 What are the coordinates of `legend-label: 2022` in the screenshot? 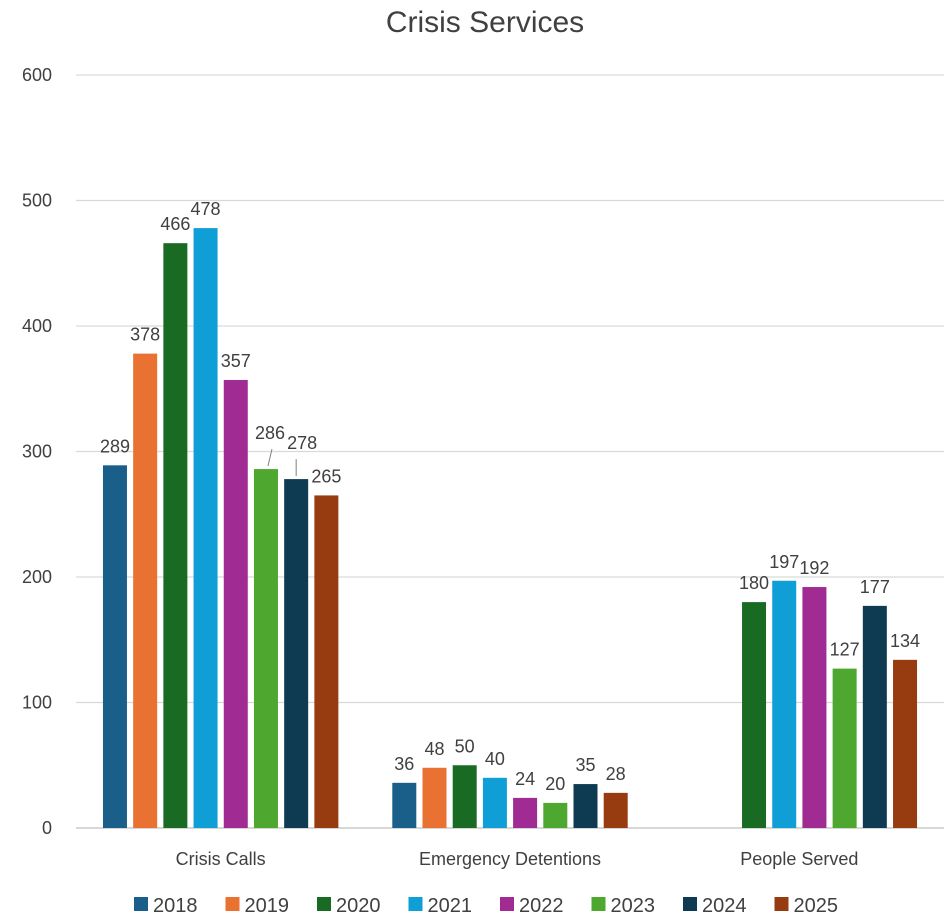 It's located at (541, 906).